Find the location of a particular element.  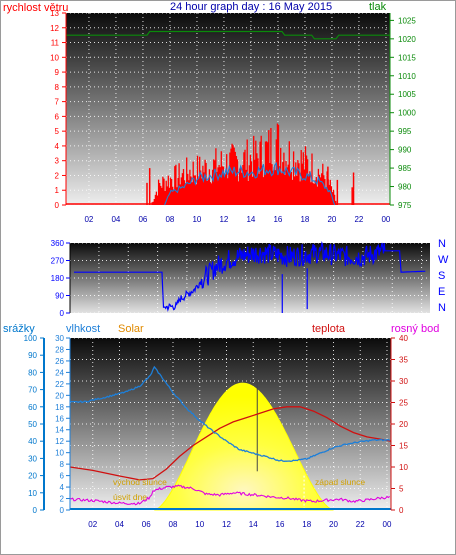

pressure-tick-label: 1000 is located at coordinates (407, 113).